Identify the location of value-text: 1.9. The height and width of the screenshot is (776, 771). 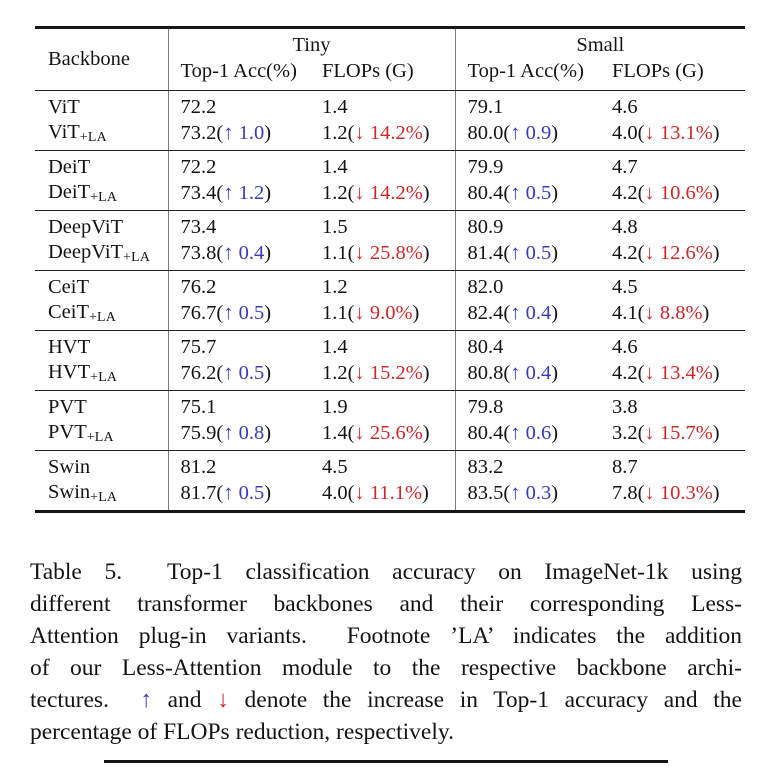
(335, 407).